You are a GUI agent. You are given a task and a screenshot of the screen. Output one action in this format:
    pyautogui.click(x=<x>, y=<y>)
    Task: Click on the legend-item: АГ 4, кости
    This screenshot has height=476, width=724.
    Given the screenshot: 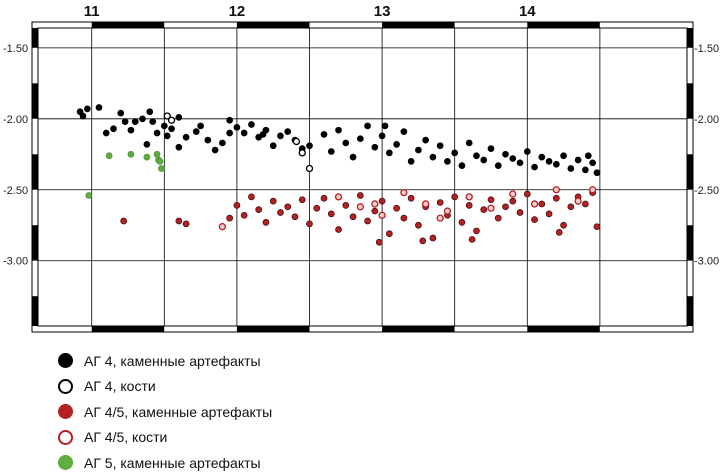 What is the action you would take?
    pyautogui.click(x=165, y=387)
    